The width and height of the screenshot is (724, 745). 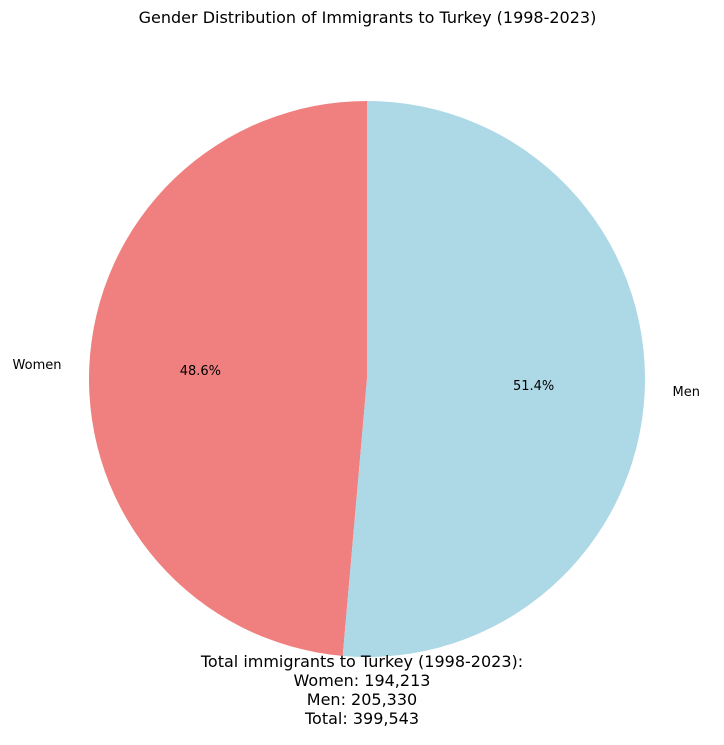 I want to click on slice-label-women: Women, so click(x=37, y=365).